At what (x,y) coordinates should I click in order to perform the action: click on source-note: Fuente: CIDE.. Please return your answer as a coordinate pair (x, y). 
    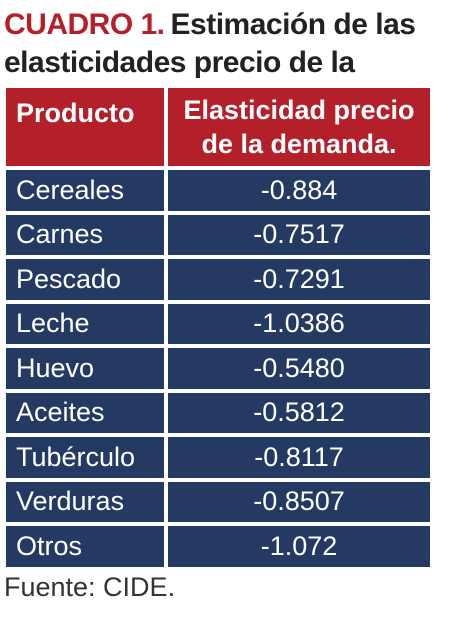
    Looking at the image, I should click on (90, 587).